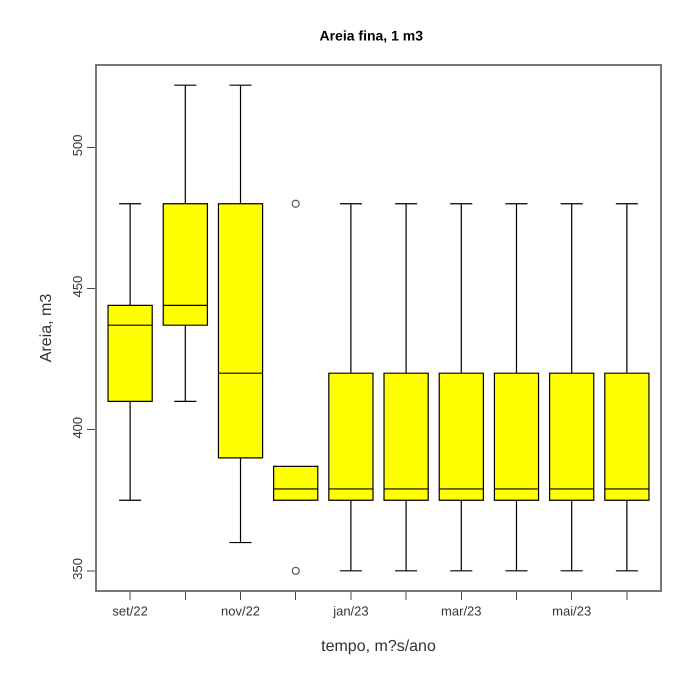 The height and width of the screenshot is (677, 675). Describe the element at coordinates (77, 427) in the screenshot. I see `y-tick-label: 400` at that location.